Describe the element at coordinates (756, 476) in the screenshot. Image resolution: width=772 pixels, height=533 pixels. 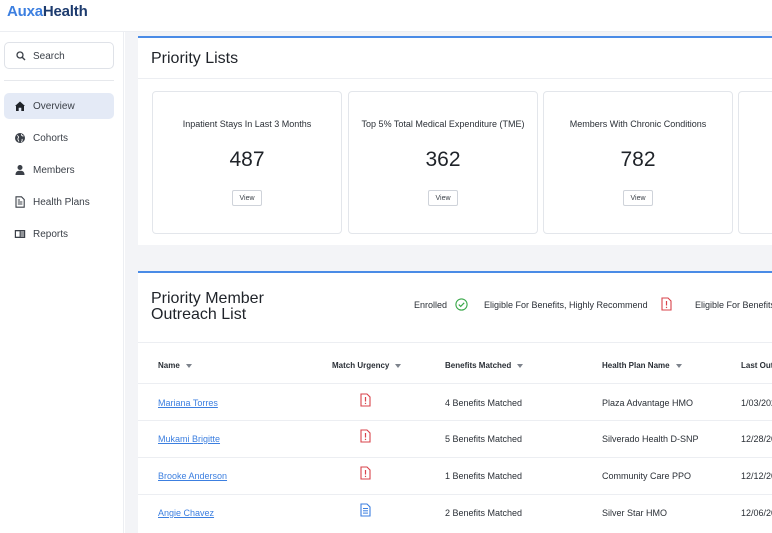
I see `last-outreach: 12/12/2022` at that location.